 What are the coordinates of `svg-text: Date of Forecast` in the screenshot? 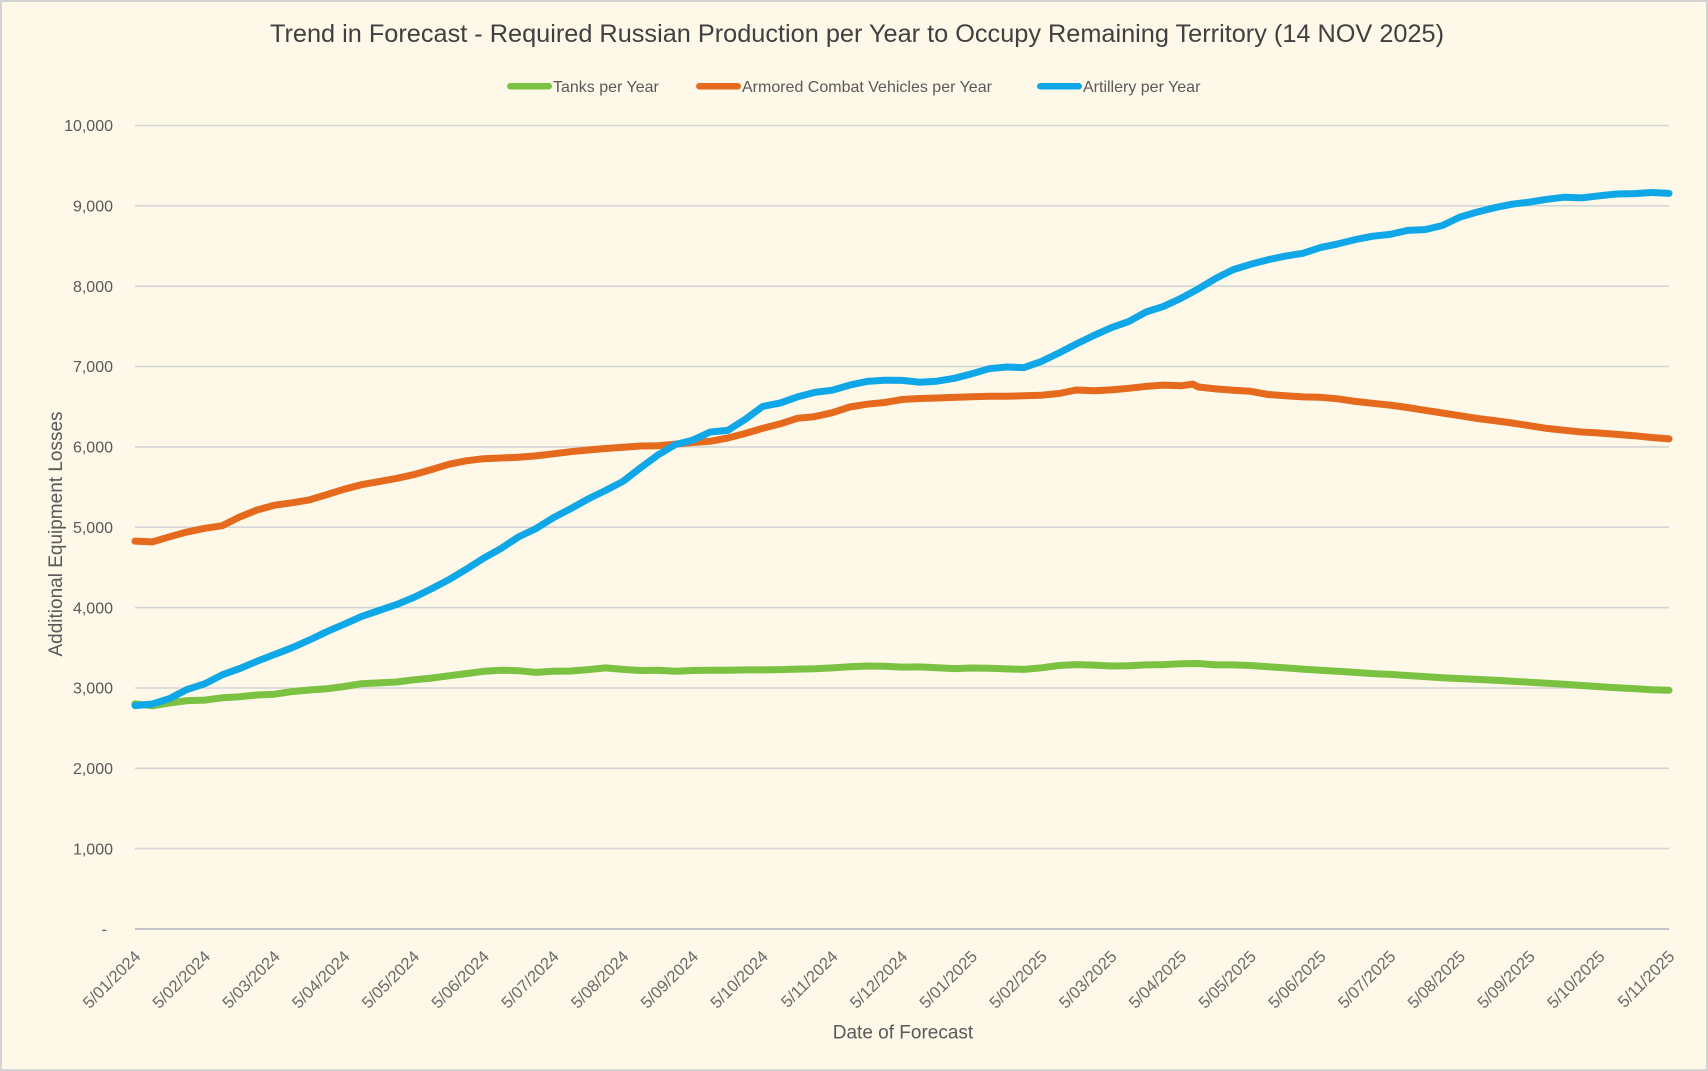 It's located at (903, 1033).